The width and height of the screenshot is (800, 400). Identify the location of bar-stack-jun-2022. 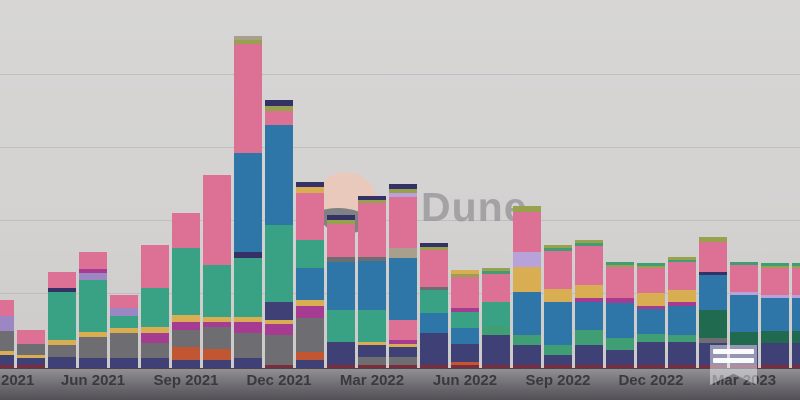
(465, 319).